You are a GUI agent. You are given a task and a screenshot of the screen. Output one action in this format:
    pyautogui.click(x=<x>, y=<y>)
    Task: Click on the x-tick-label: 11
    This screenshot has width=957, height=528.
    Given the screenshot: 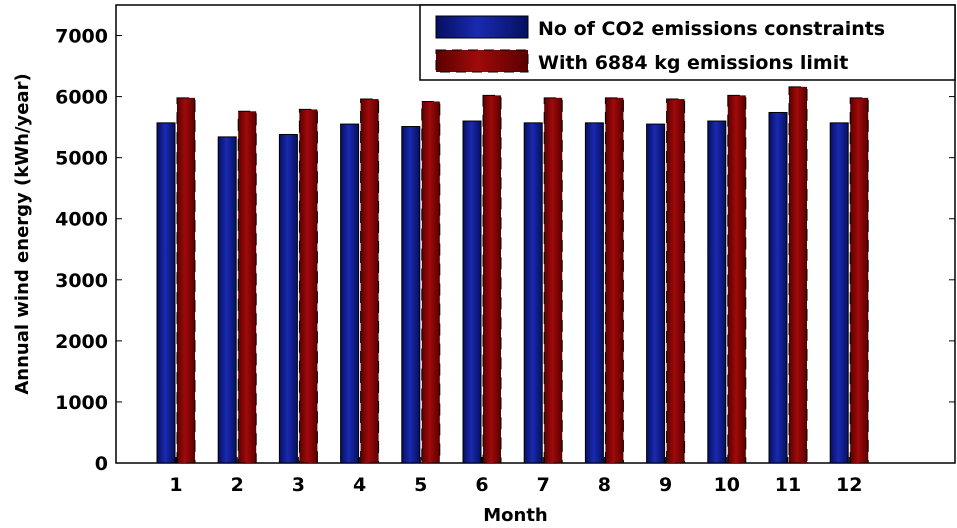 What is the action you would take?
    pyautogui.click(x=788, y=485)
    